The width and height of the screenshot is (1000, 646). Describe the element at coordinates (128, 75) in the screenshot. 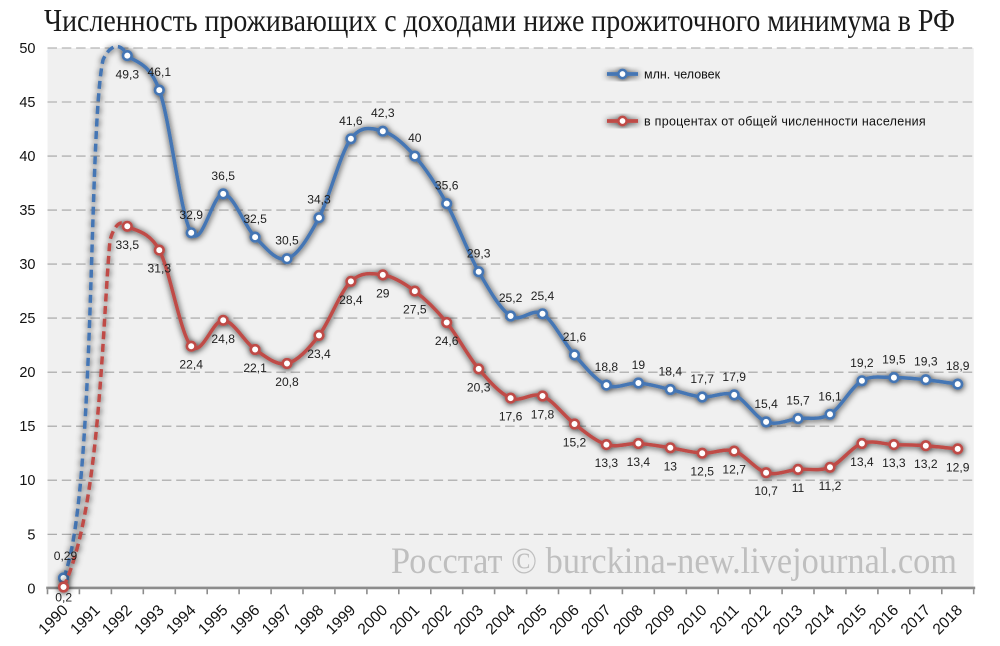

I see `svg-text: 49,3` at that location.